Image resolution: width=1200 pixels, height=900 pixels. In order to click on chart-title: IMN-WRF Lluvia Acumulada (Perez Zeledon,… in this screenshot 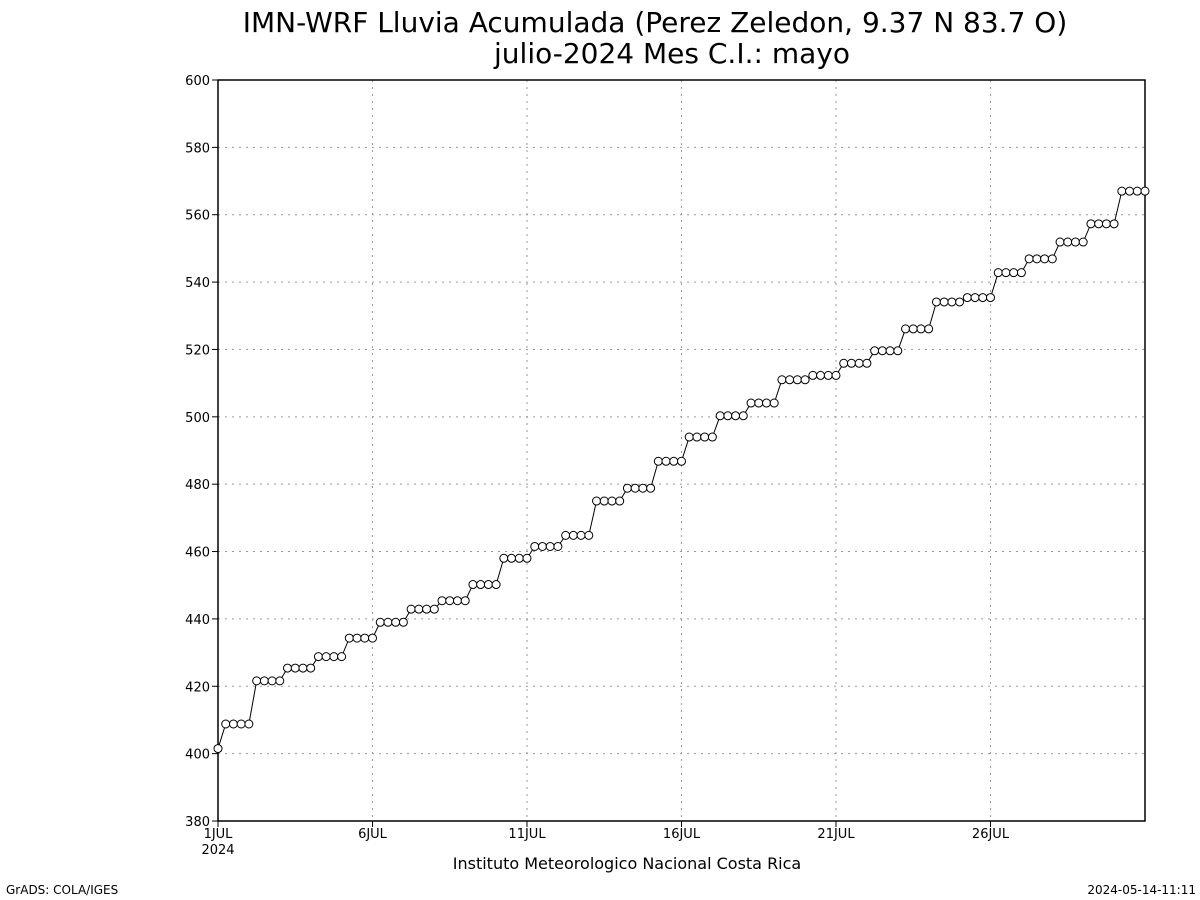, I will do `click(655, 22)`.